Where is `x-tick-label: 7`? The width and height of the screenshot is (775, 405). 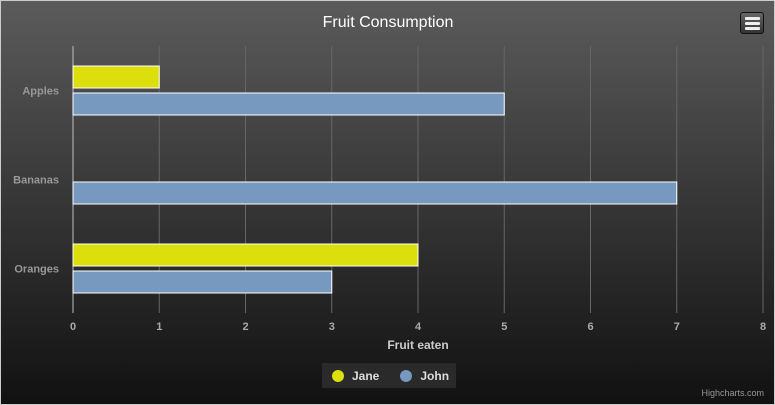
x-tick-label: 7 is located at coordinates (677, 327).